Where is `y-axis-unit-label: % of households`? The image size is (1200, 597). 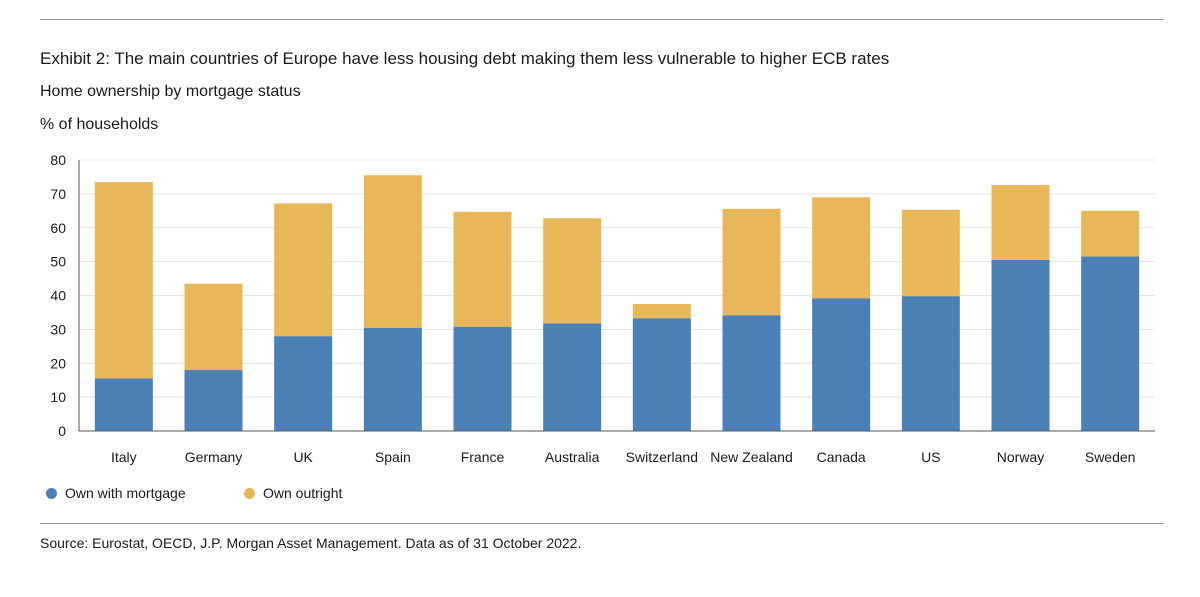 y-axis-unit-label: % of households is located at coordinates (99, 124).